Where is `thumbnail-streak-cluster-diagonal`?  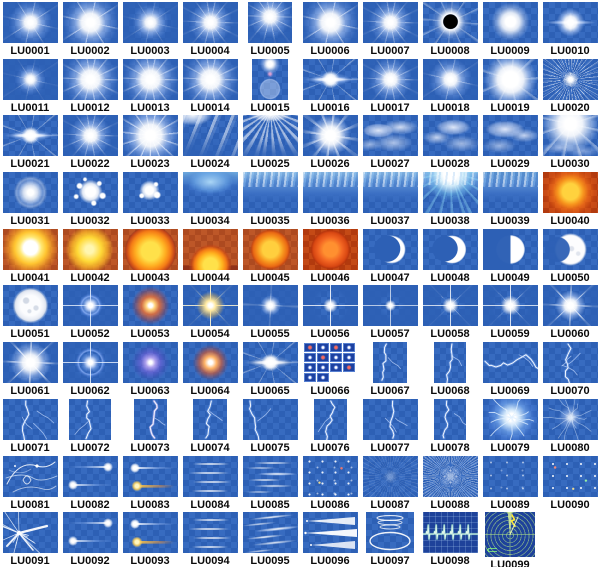 thumbnail-streak-cluster-diagonal is located at coordinates (270, 533).